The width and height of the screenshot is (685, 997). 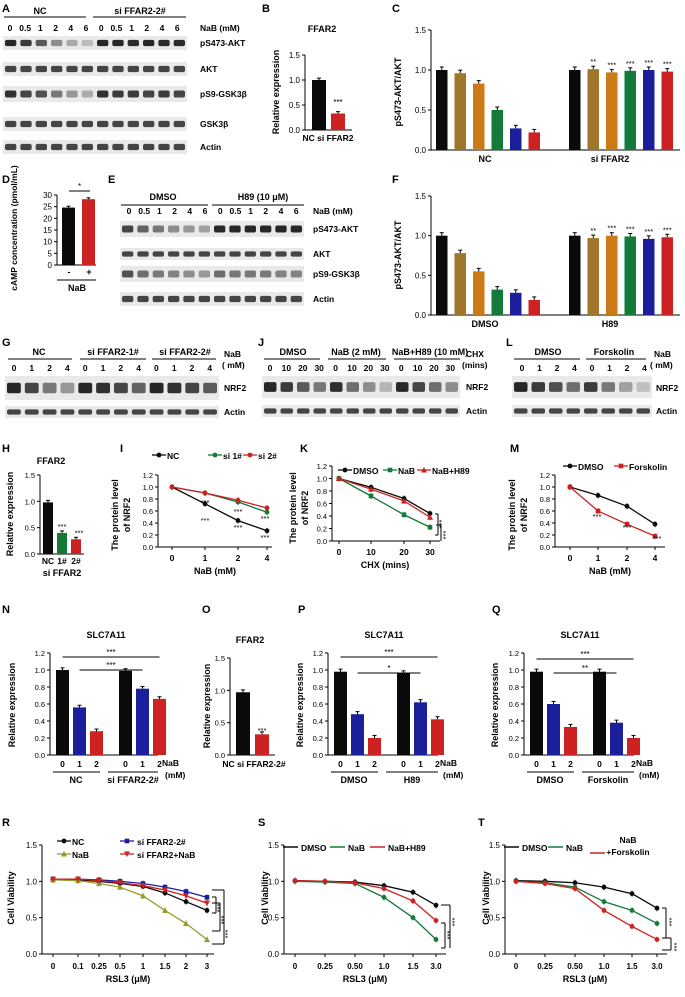 I want to click on group-label: NaB (2 mM), so click(x=356, y=352).